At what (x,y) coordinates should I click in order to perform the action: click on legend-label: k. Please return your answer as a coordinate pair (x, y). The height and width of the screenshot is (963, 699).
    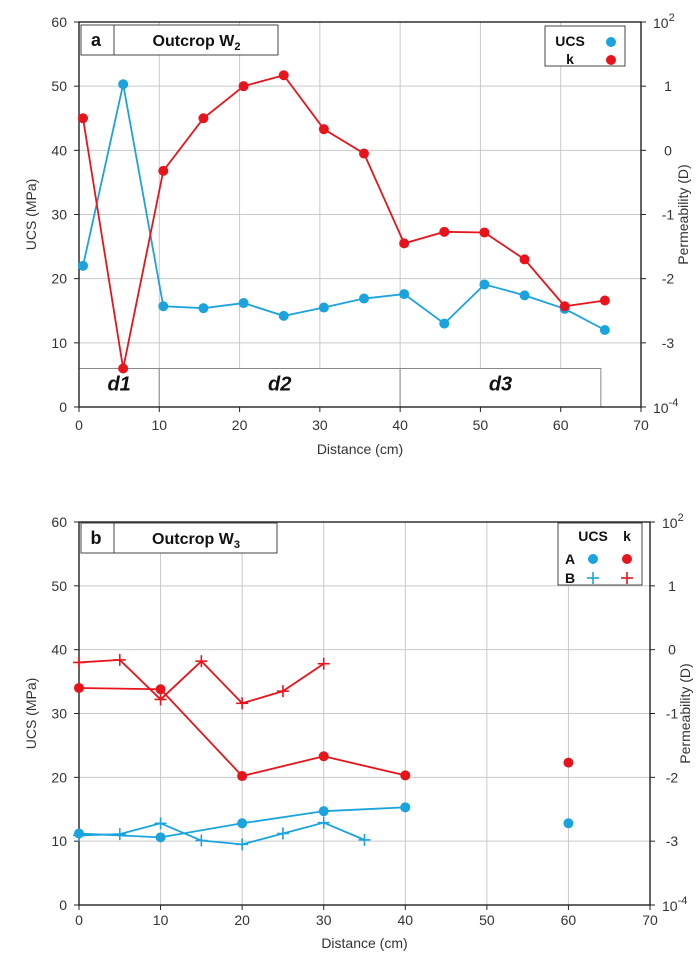
    Looking at the image, I should click on (570, 59).